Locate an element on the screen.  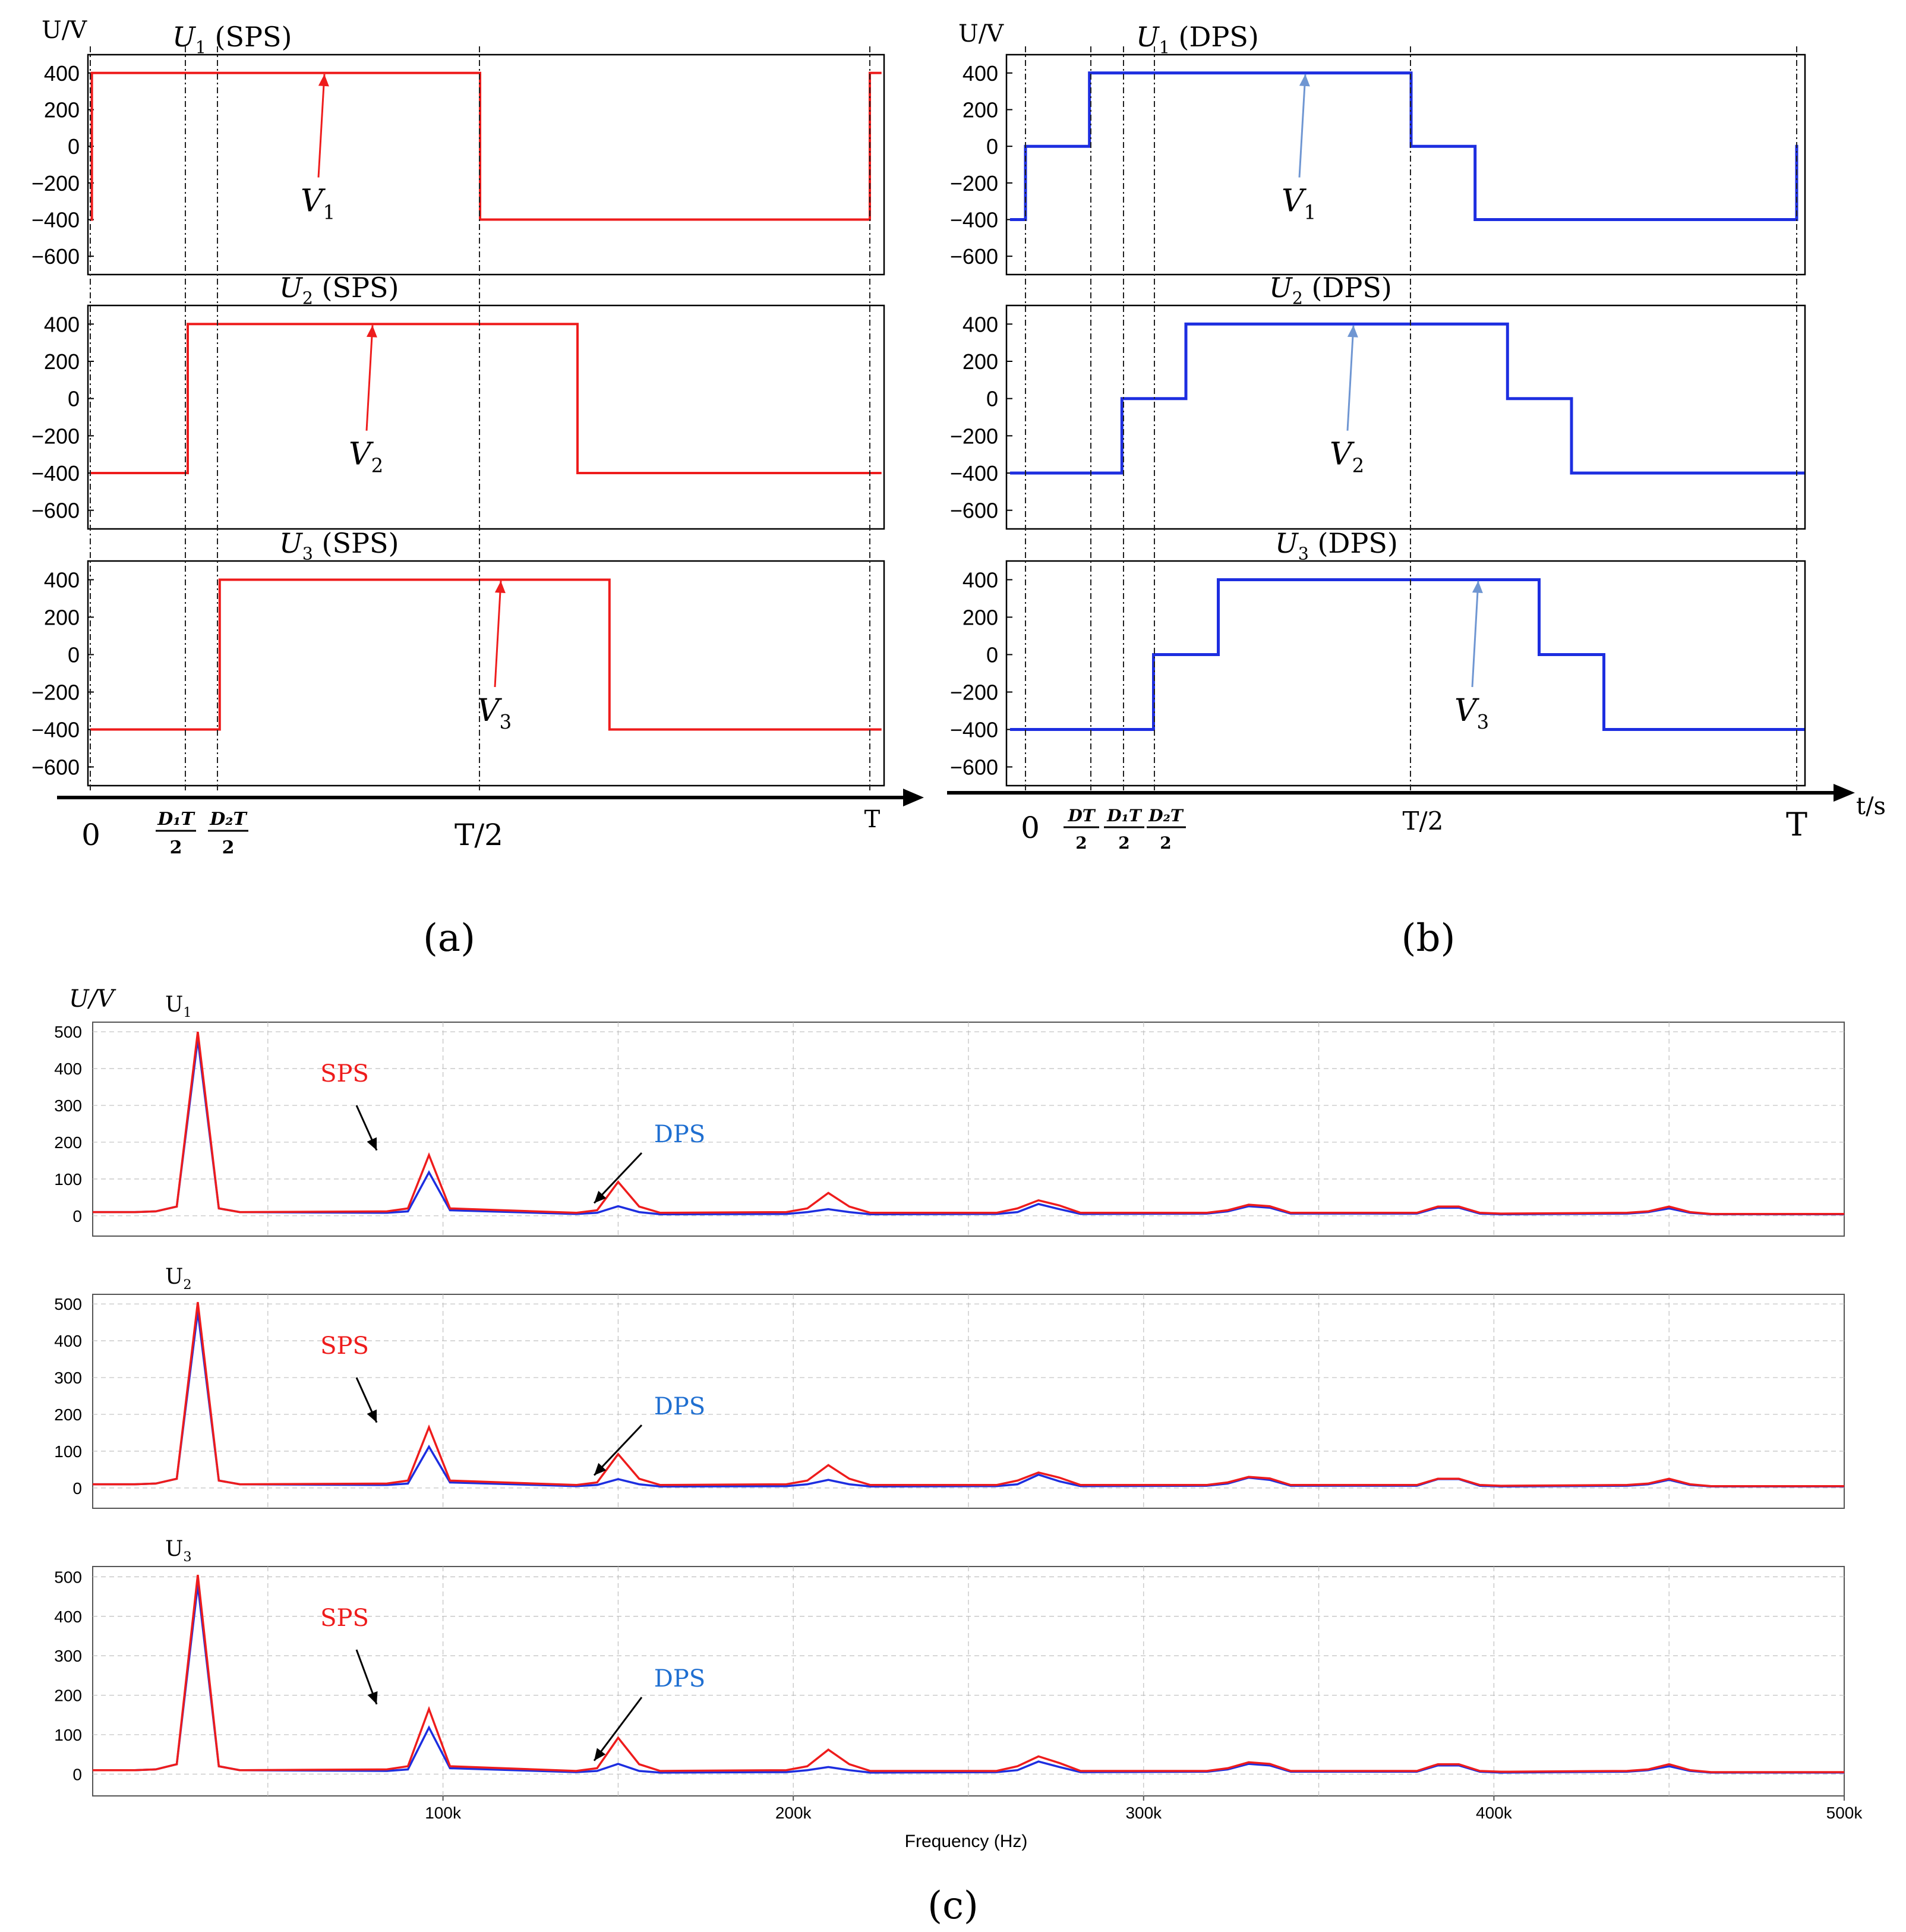
panel-c-plot-2-frame is located at coordinates (969, 1401).